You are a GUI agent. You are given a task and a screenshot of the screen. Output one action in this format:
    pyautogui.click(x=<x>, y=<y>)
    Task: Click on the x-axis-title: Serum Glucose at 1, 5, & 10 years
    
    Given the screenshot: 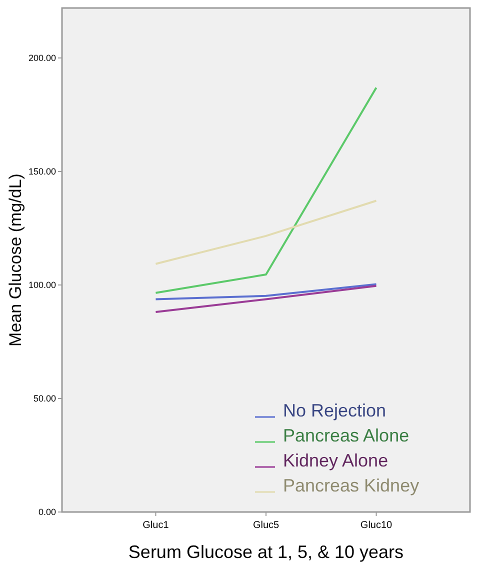 What is the action you would take?
    pyautogui.click(x=266, y=552)
    